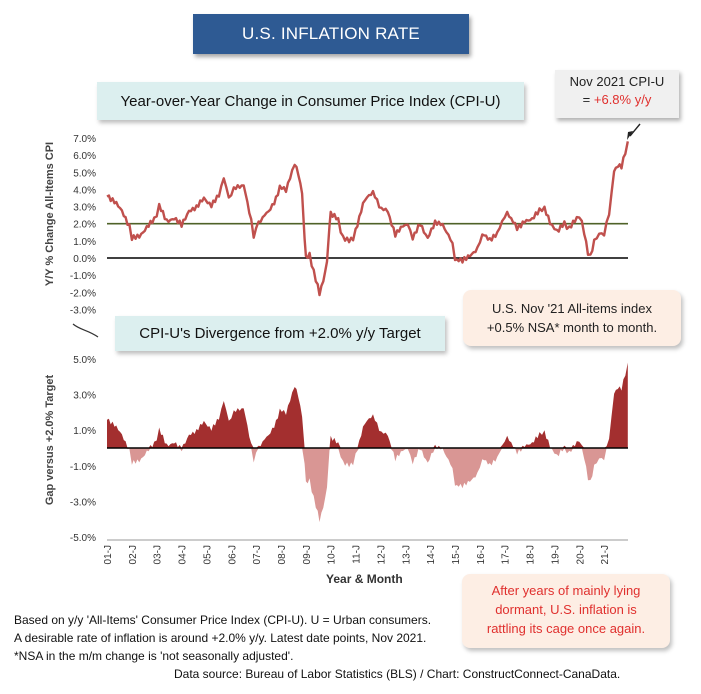 The image size is (701, 694). I want to click on top-y-tick-label: 4.0%, so click(84, 190).